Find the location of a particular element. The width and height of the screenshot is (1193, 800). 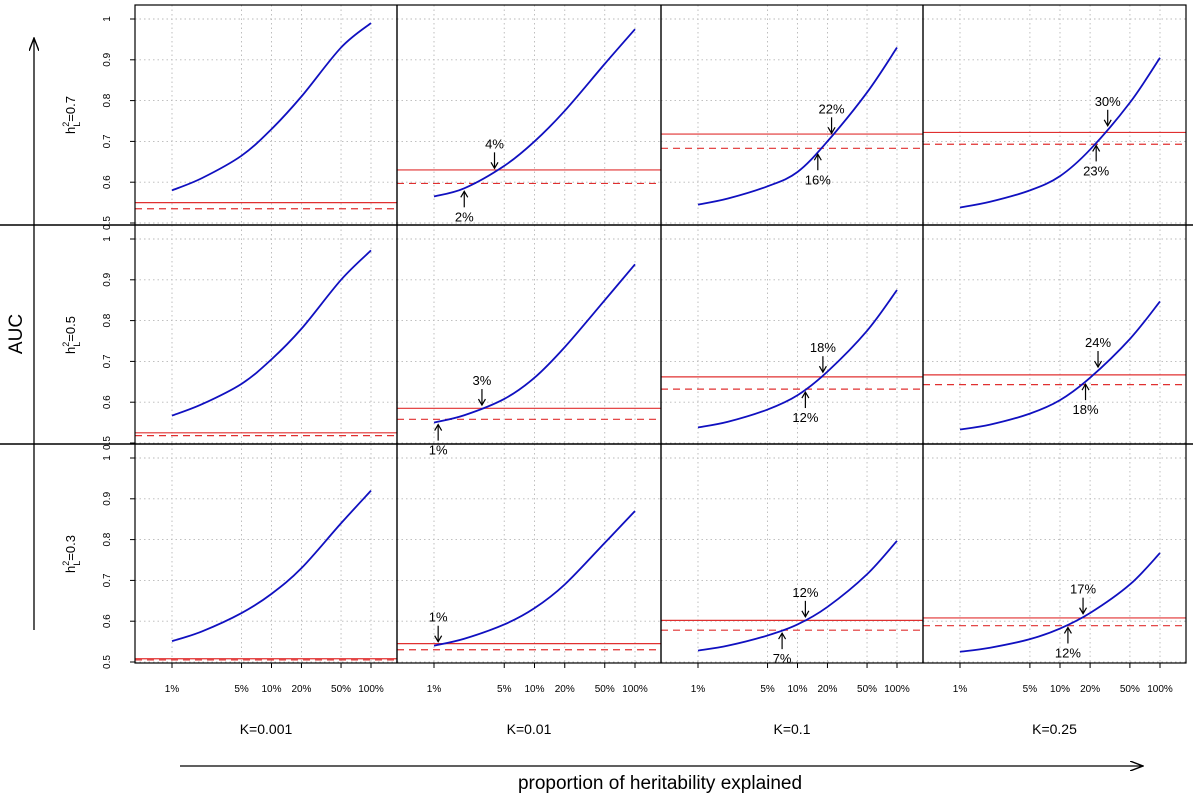

annotation-label: 2% is located at coordinates (464, 216).